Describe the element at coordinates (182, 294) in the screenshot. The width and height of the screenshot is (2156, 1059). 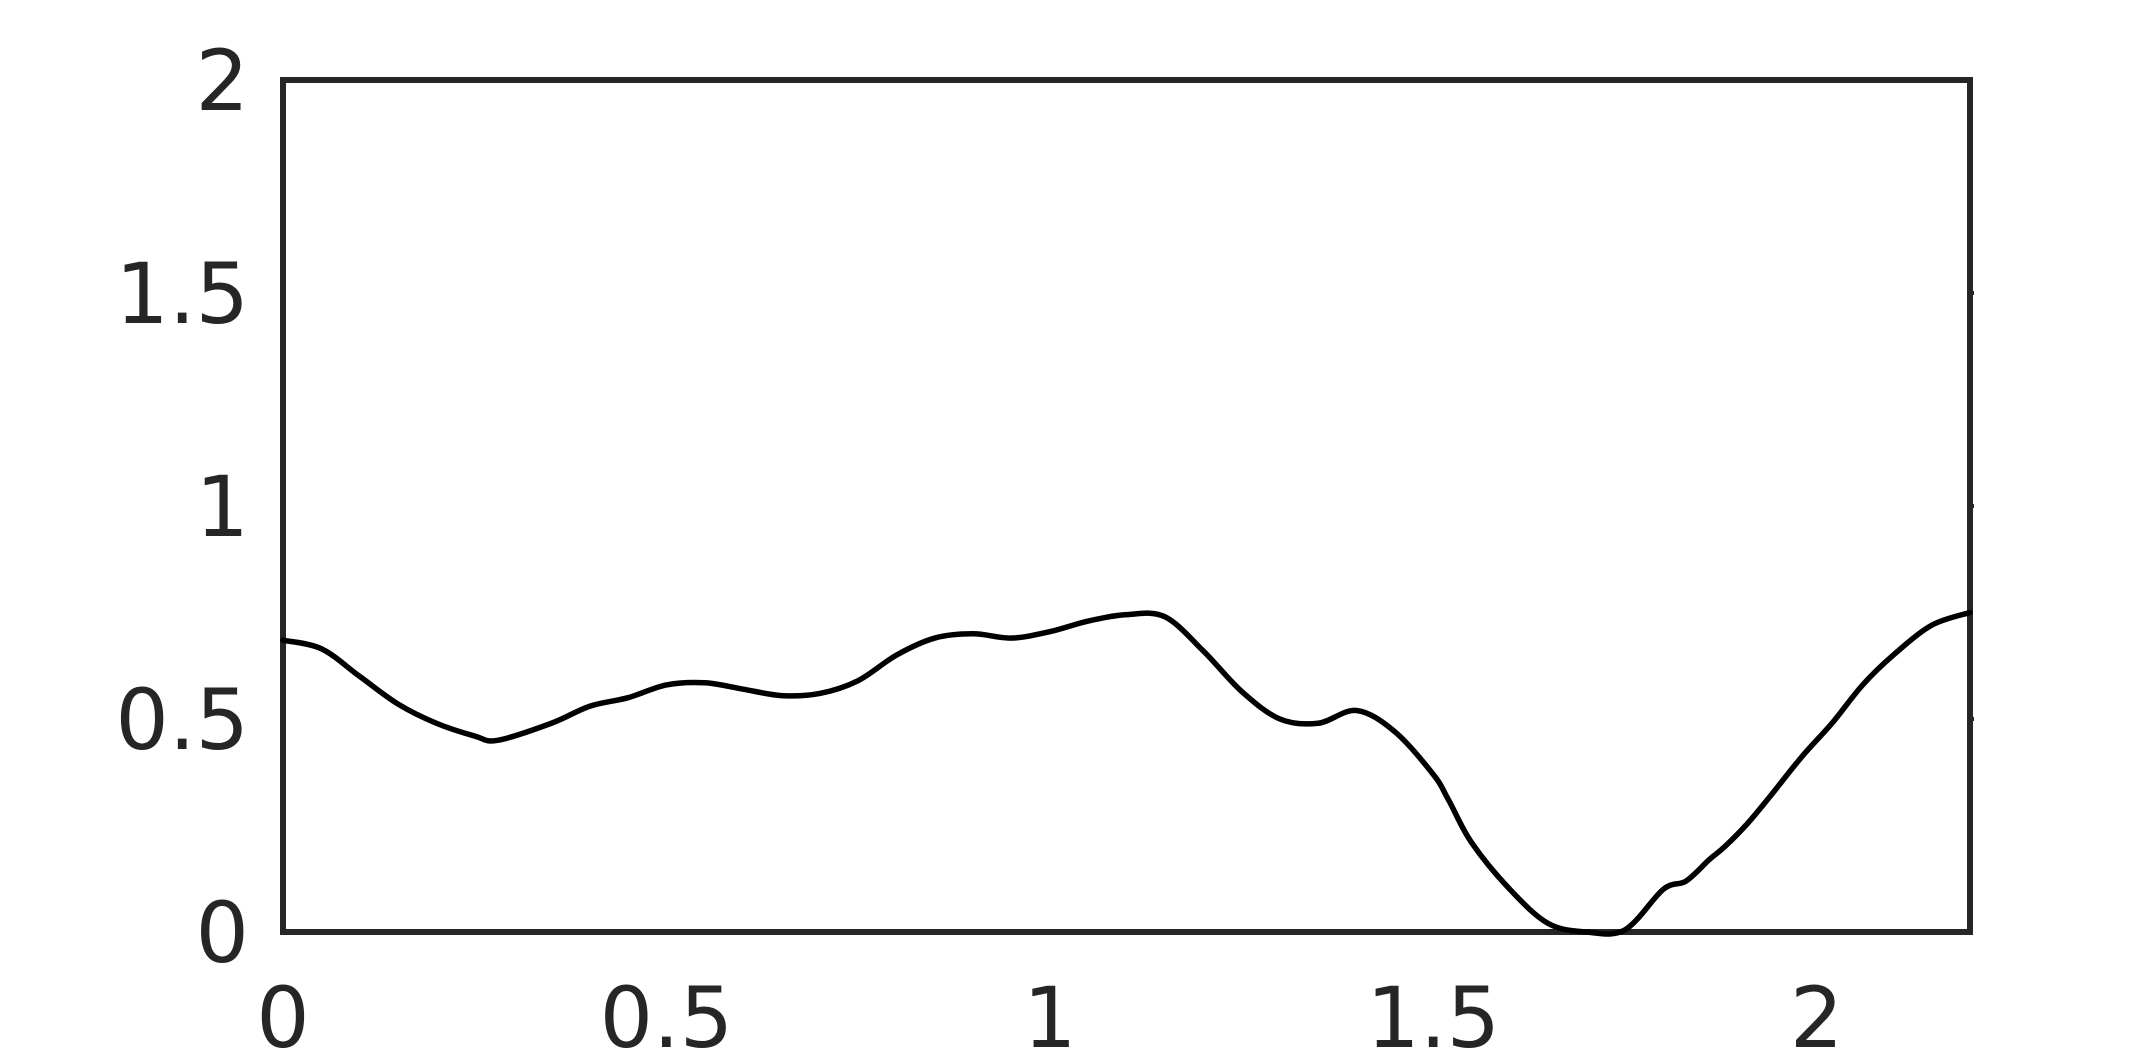
I see `y-tick-label: 1.5` at that location.